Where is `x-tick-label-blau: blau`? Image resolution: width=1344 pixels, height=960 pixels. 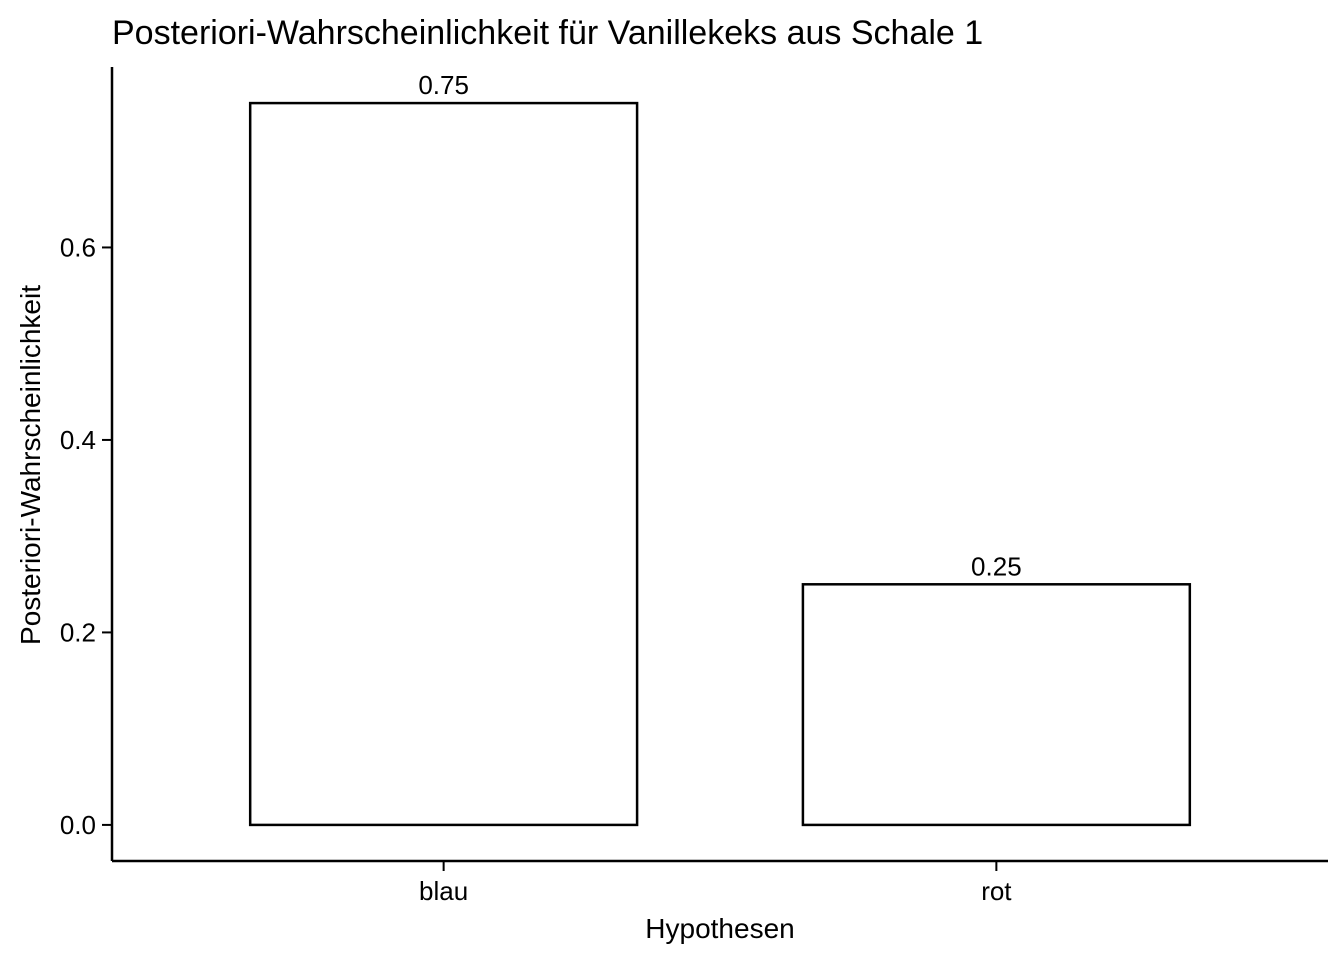
x-tick-label-blau: blau is located at coordinates (443, 891).